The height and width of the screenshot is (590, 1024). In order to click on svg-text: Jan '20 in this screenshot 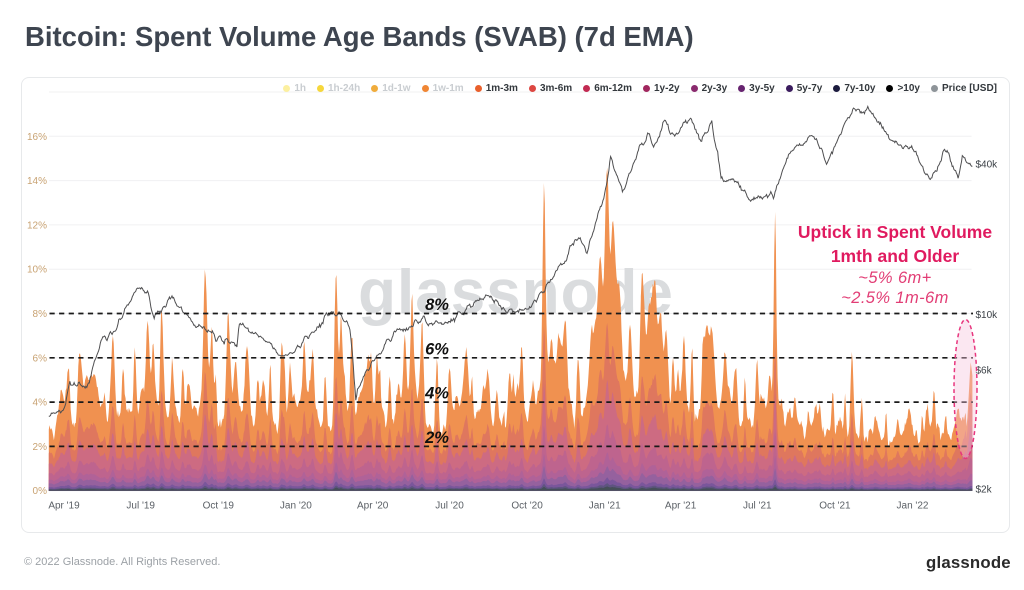, I will do `click(296, 506)`.